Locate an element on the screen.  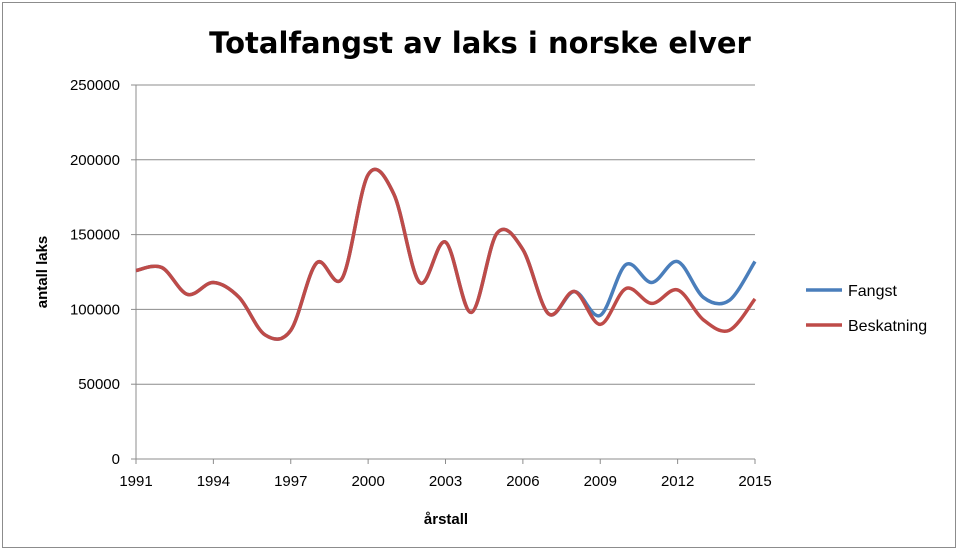
x-axis-label: årstall is located at coordinates (446, 519).